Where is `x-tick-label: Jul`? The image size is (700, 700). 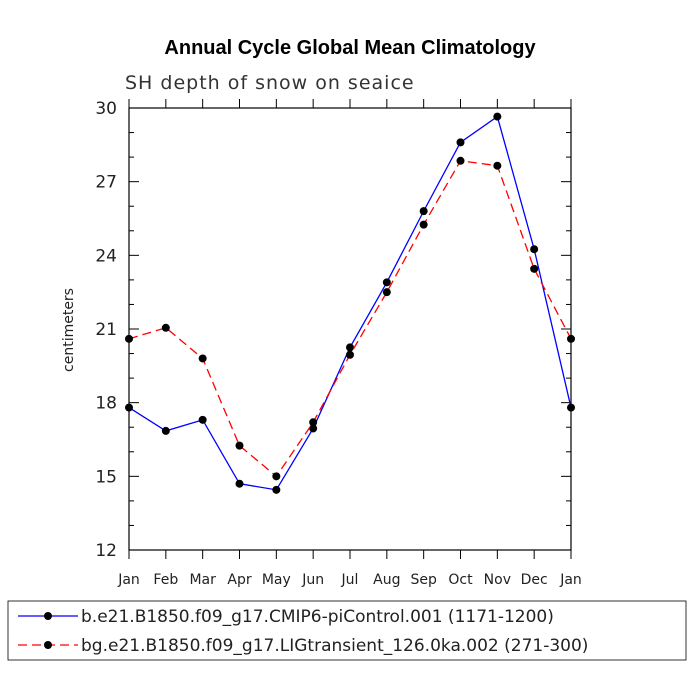 x-tick-label: Jul is located at coordinates (350, 580).